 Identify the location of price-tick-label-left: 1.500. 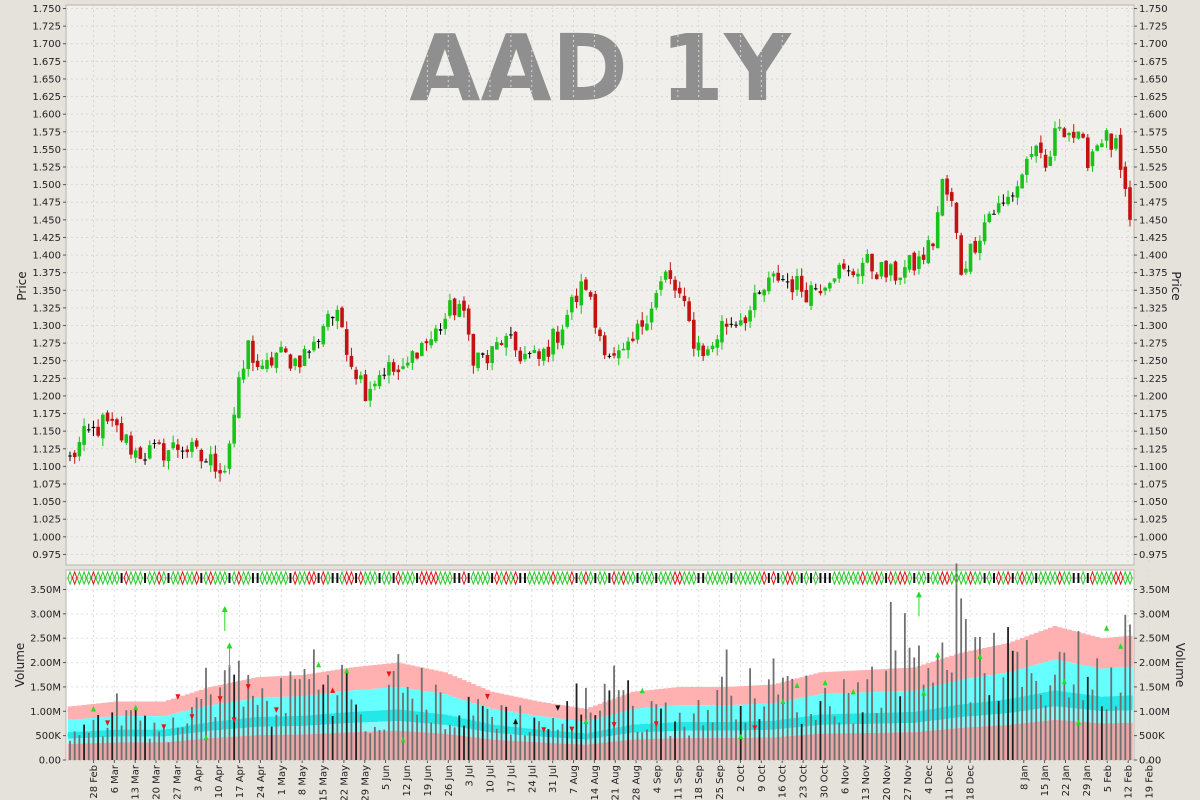
(46, 185).